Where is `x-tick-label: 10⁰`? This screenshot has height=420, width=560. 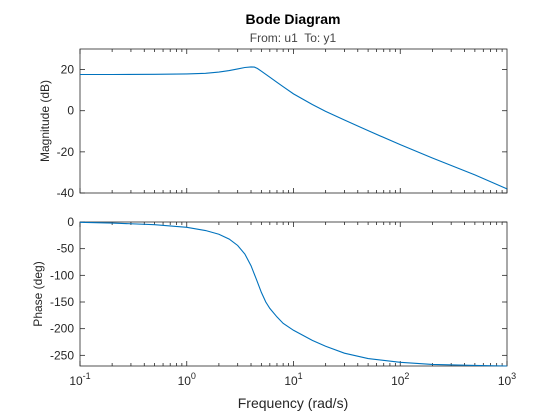 x-tick-label: 10⁰ is located at coordinates (187, 379).